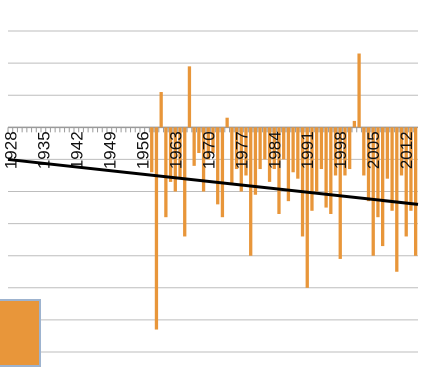 The image size is (425, 368). I want to click on x-tick-label: 2012, so click(406, 150).